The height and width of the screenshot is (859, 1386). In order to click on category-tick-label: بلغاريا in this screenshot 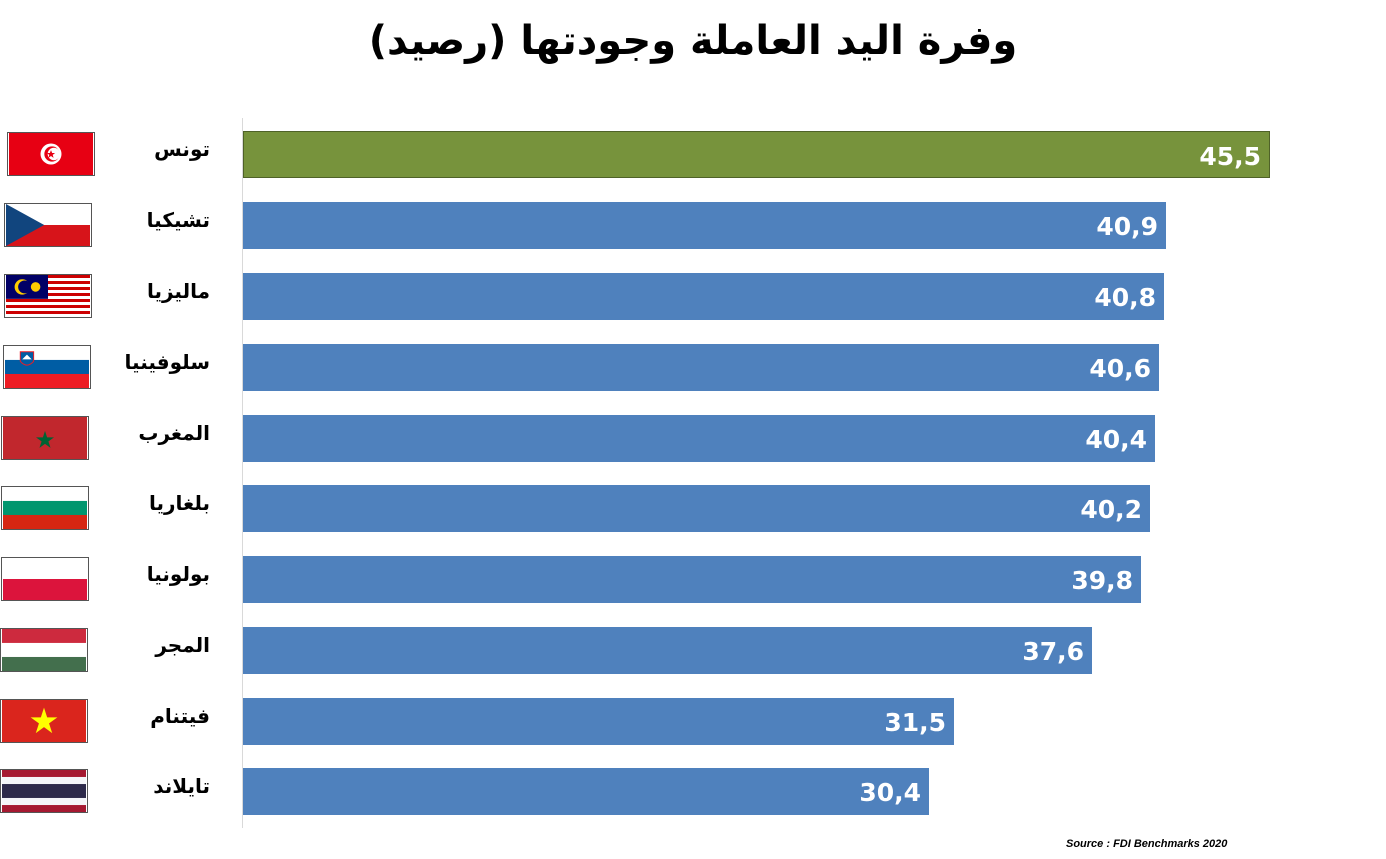, I will do `click(179, 503)`.